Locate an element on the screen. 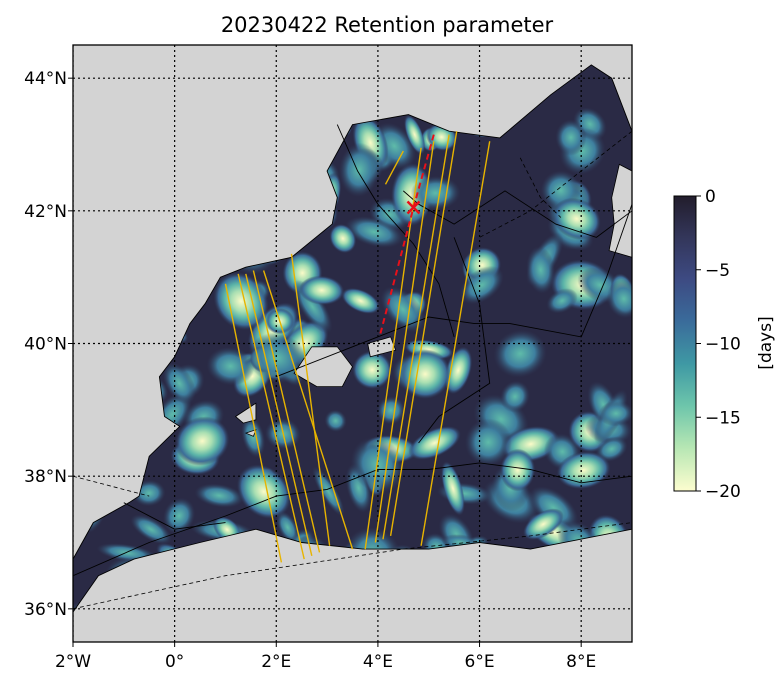  colorbar-tick-label: −10 is located at coordinates (723, 345).